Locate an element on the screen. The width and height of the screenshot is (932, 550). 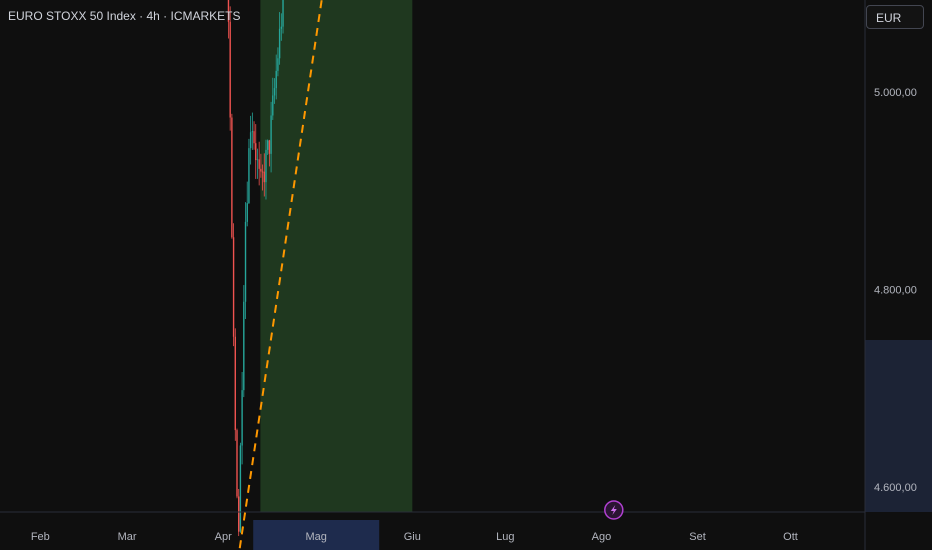
y-tick-label: 4.600,00 is located at coordinates (895, 488).